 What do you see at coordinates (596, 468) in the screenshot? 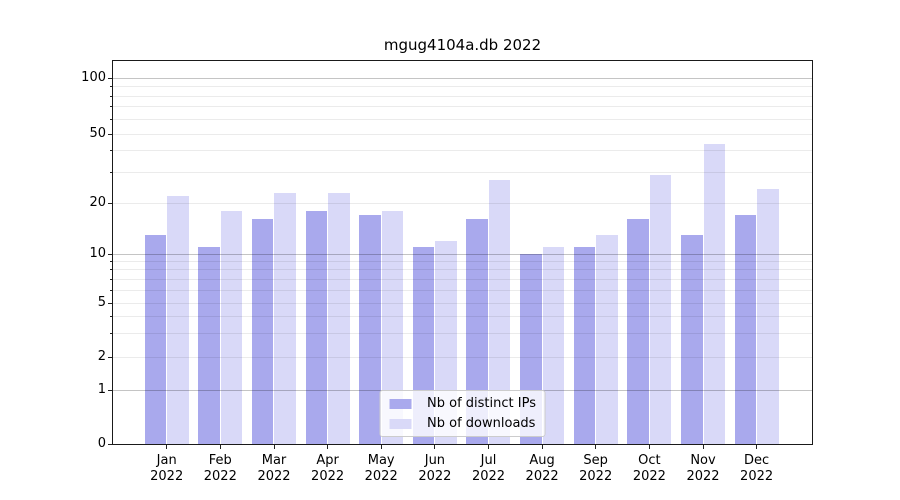
I see `x-tick-label: Sep 2022` at bounding box center [596, 468].